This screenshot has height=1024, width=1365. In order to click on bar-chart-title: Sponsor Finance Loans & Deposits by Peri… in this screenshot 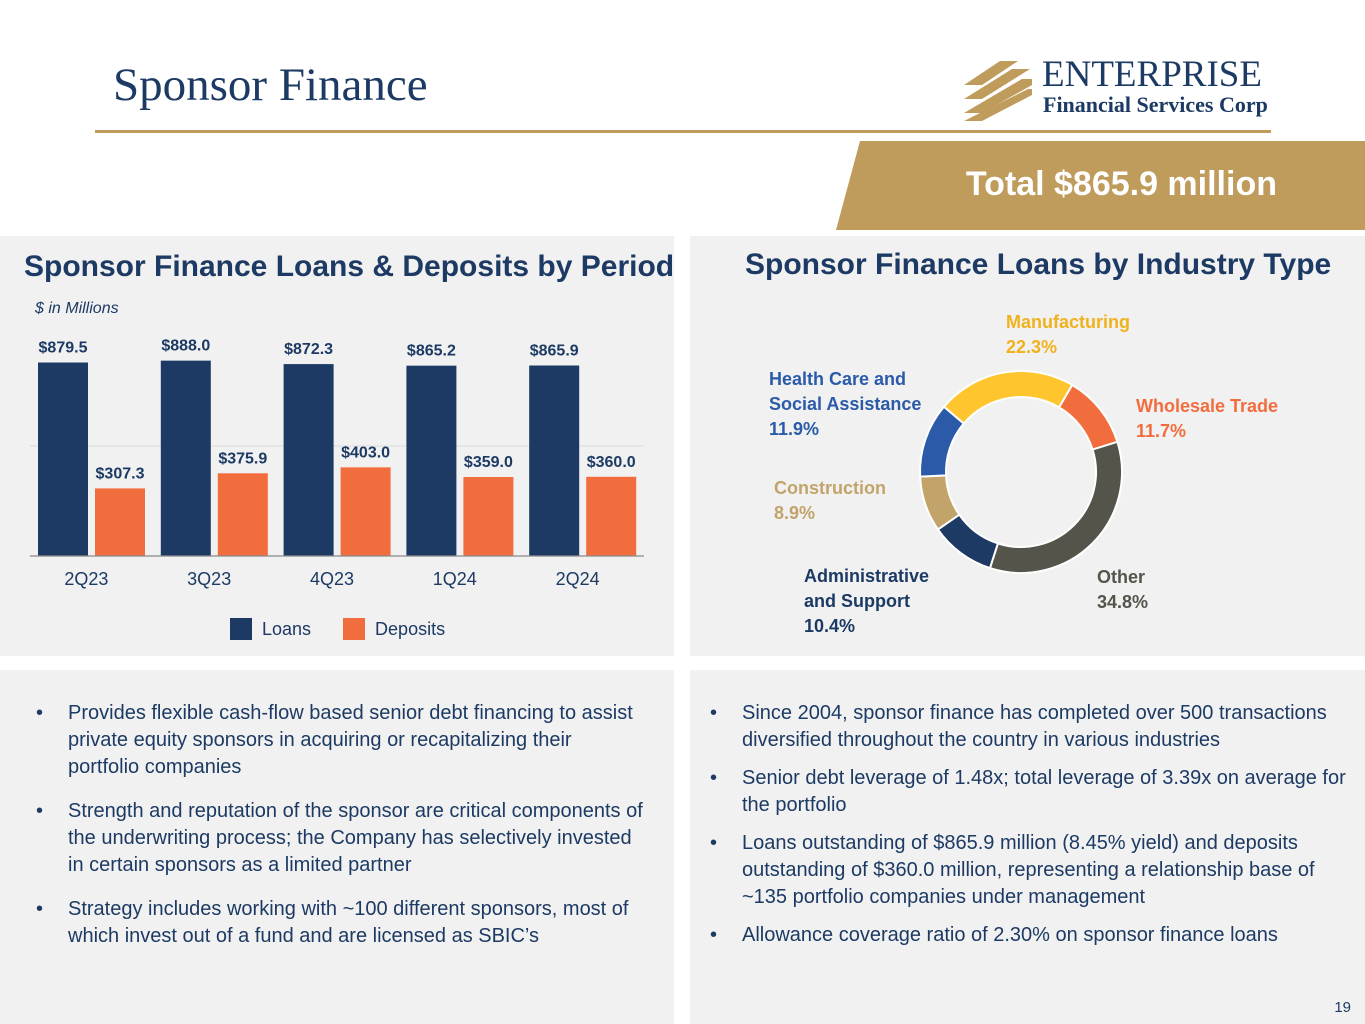, I will do `click(349, 266)`.